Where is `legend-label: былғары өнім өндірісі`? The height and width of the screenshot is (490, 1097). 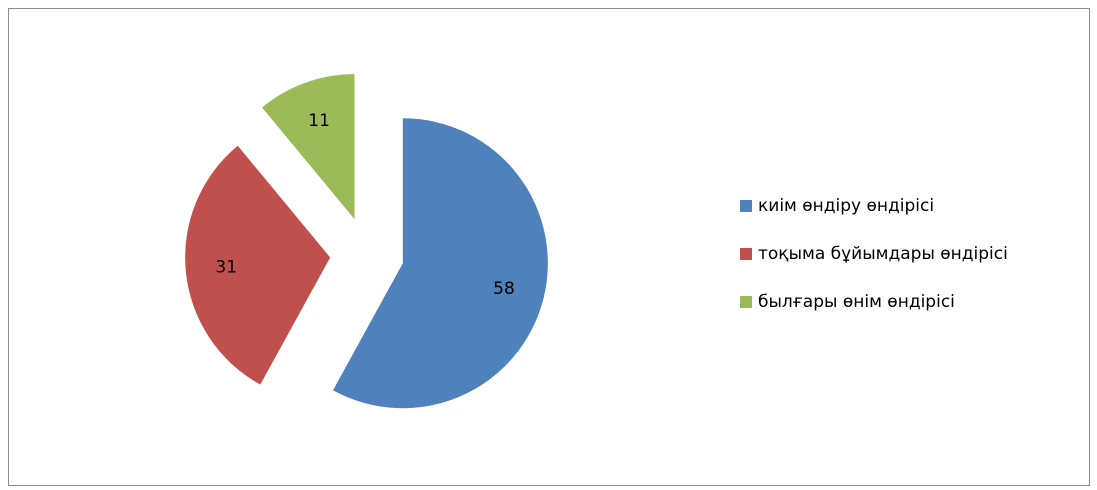
legend-label: былғары өнім өндірісі is located at coordinates (856, 302).